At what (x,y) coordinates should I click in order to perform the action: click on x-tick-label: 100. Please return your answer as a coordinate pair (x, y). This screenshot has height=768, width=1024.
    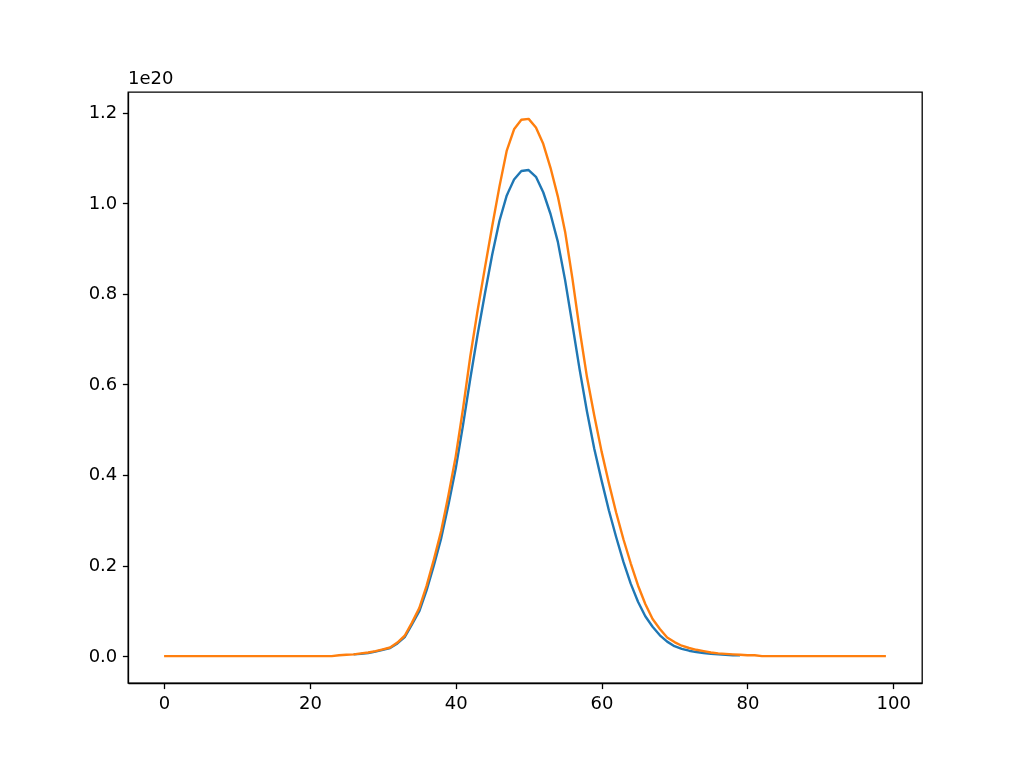
    Looking at the image, I should click on (893, 702).